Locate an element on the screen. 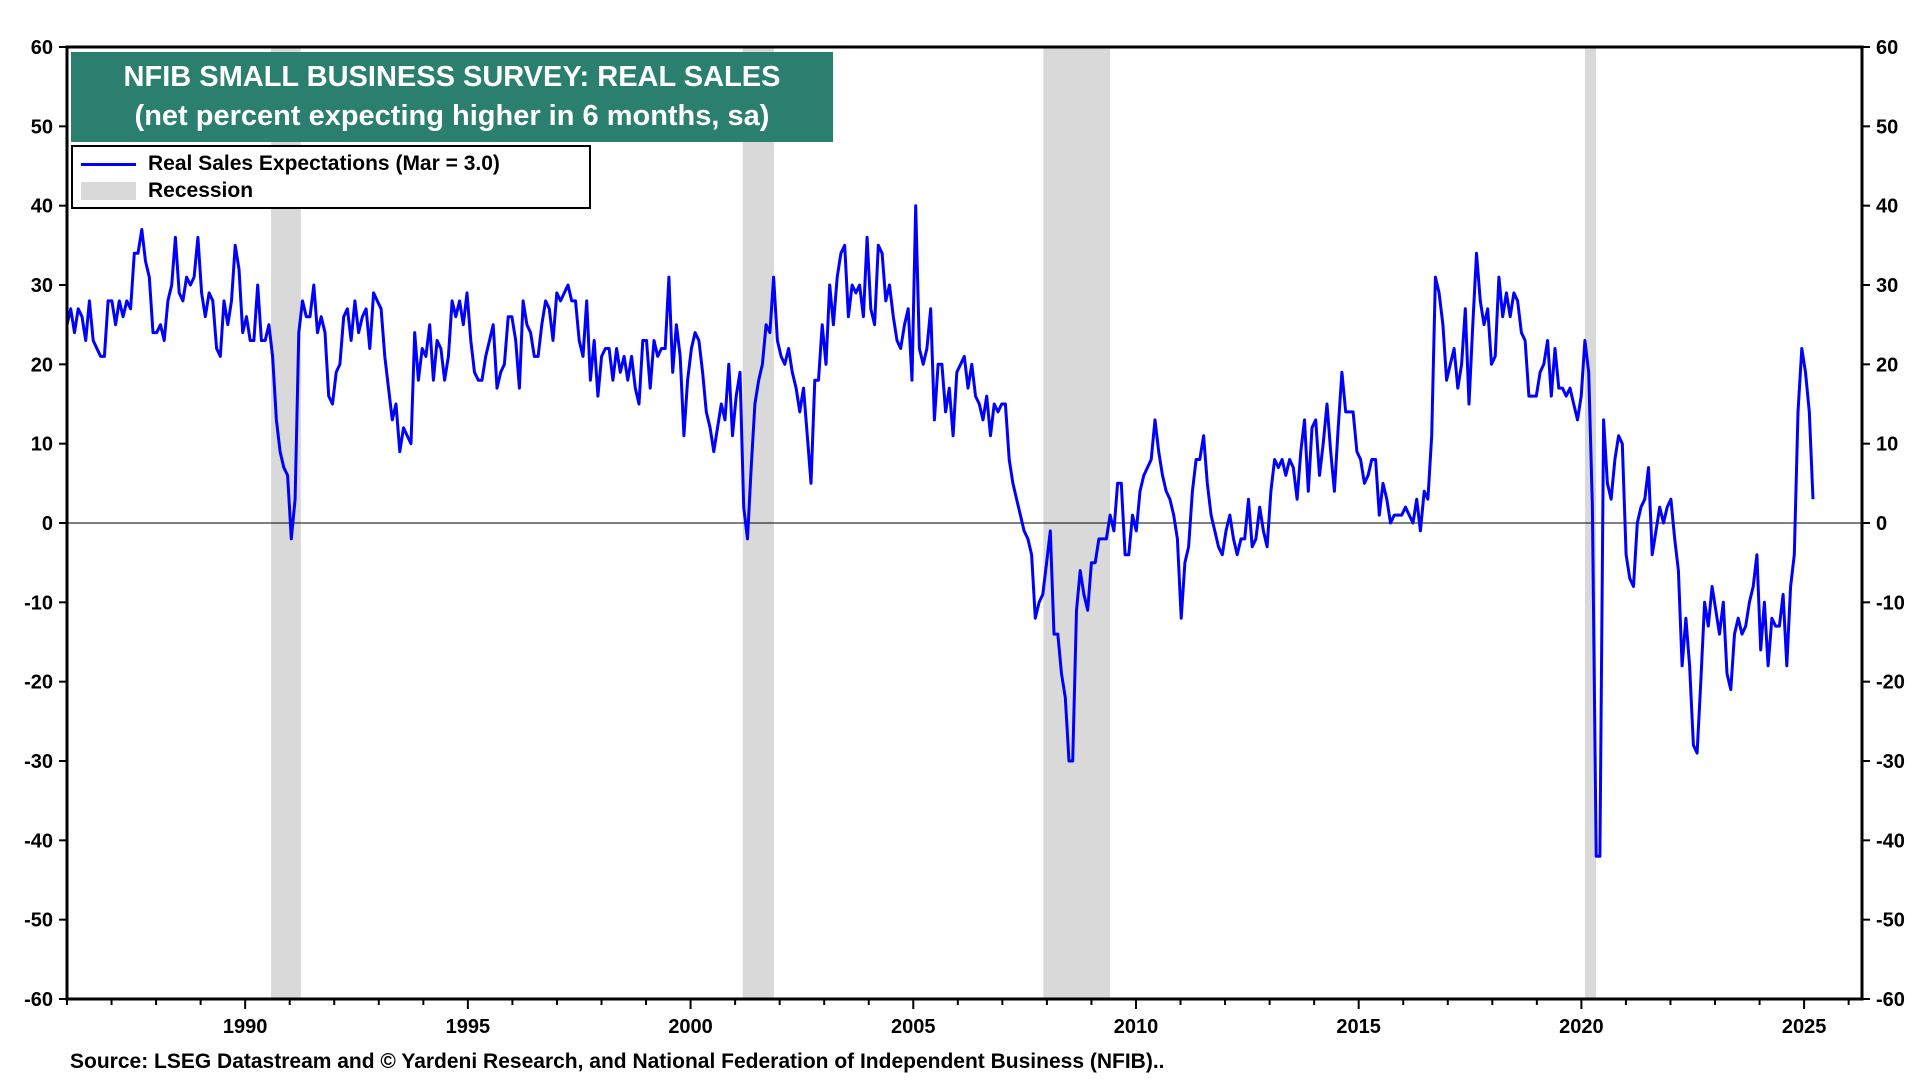 Image resolution: width=1920 pixels, height=1080 pixels. y-tick-label-left: 20 is located at coordinates (42, 365).